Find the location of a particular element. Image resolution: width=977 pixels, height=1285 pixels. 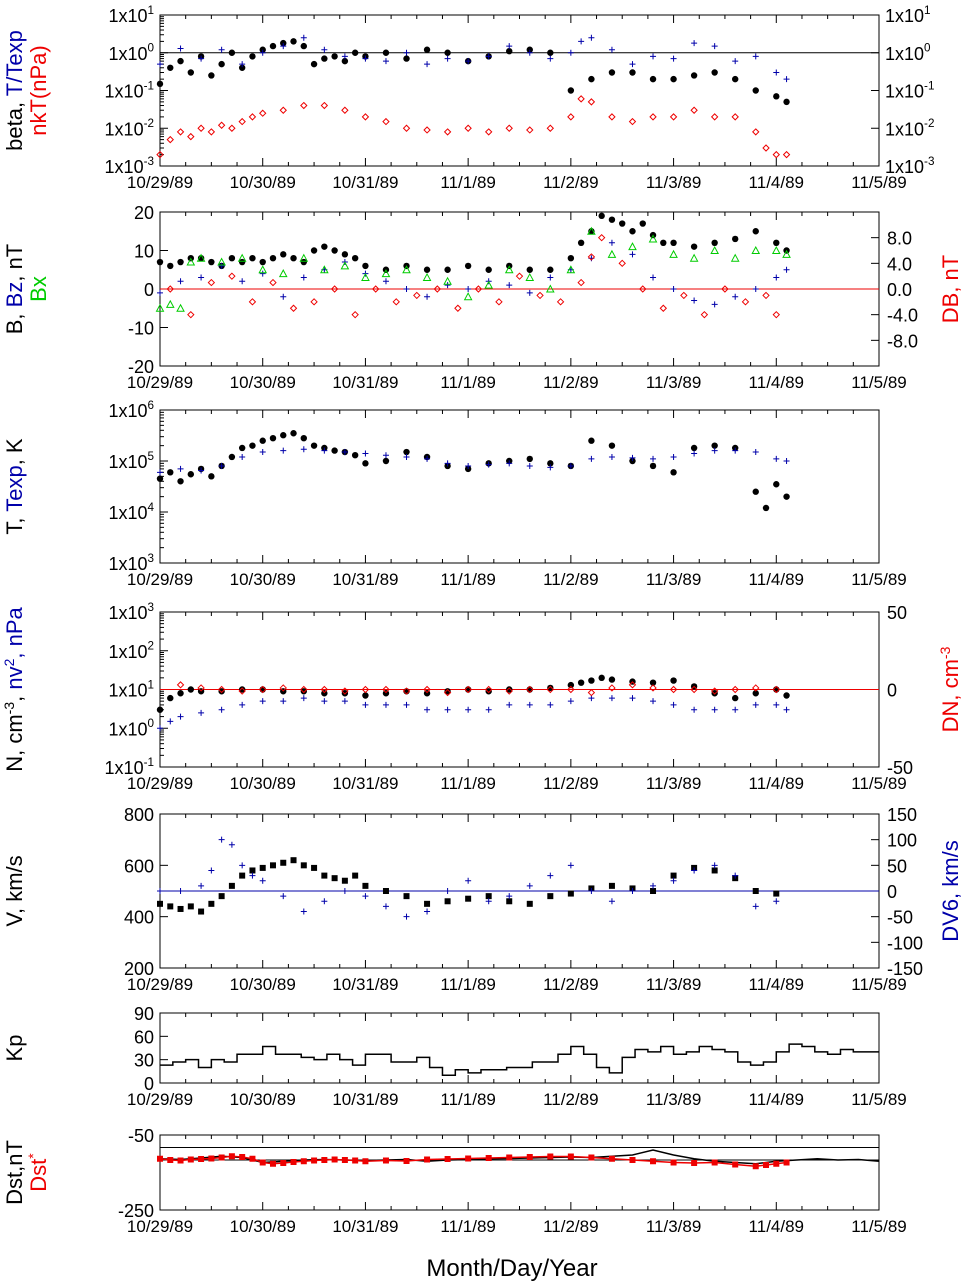

series-kp is located at coordinates (519, 1059).